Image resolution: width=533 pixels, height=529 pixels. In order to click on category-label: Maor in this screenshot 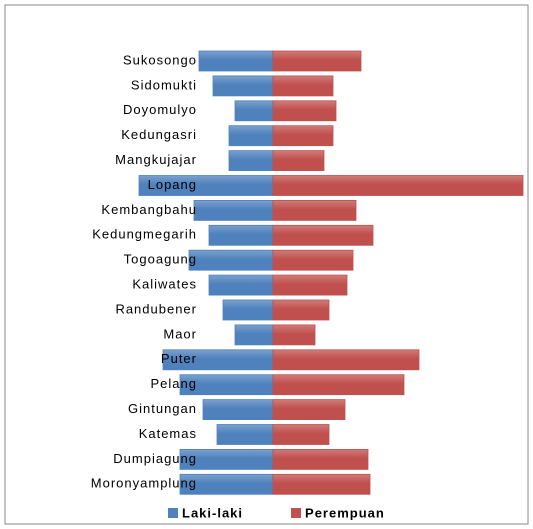, I will do `click(180, 333)`.